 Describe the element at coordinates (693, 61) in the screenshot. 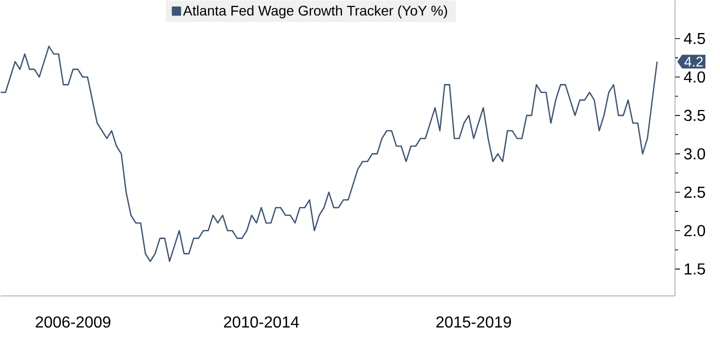

I see `text: 4.2` at that location.